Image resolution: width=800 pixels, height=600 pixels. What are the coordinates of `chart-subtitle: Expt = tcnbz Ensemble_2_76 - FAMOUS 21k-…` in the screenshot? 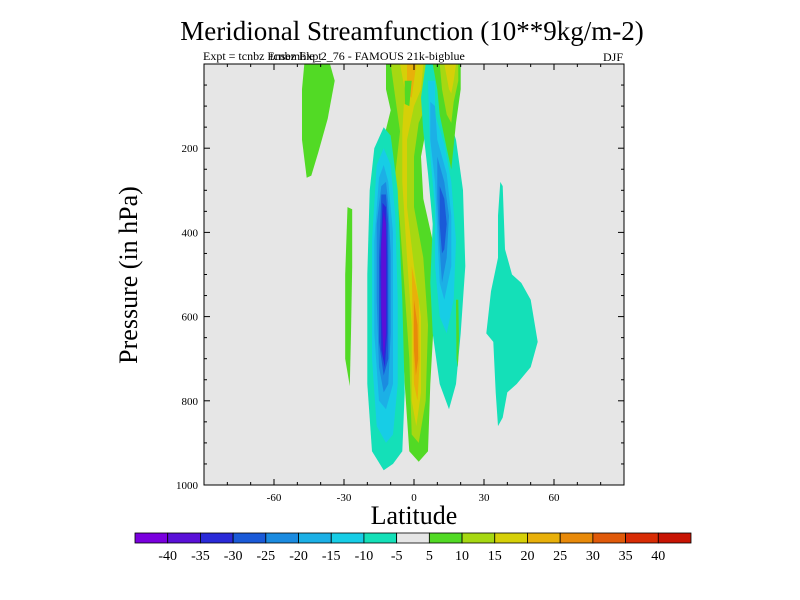 It's located at (334, 56).